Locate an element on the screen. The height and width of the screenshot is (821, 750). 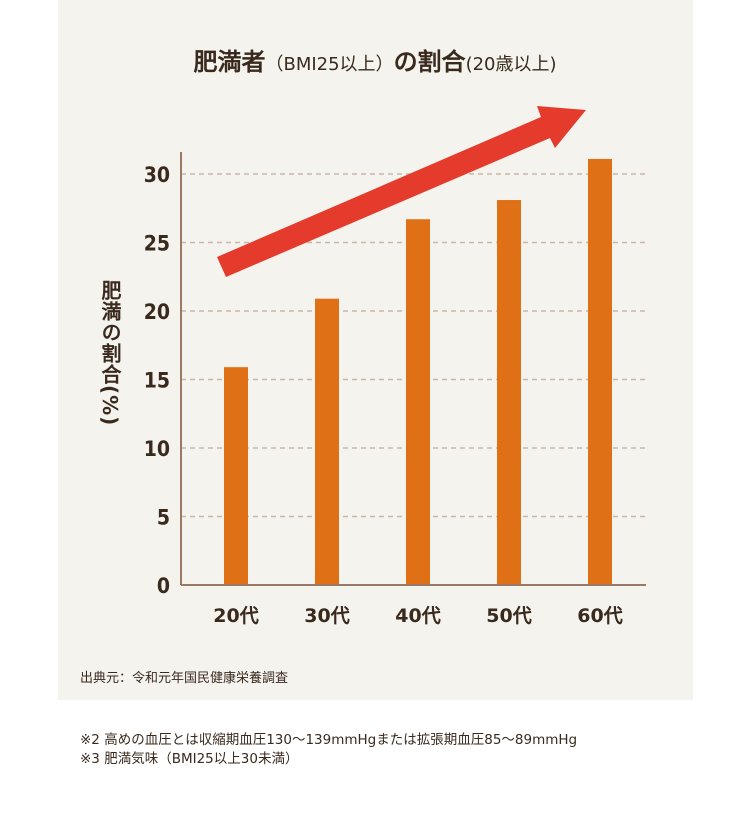
bar-20代 is located at coordinates (236, 476).